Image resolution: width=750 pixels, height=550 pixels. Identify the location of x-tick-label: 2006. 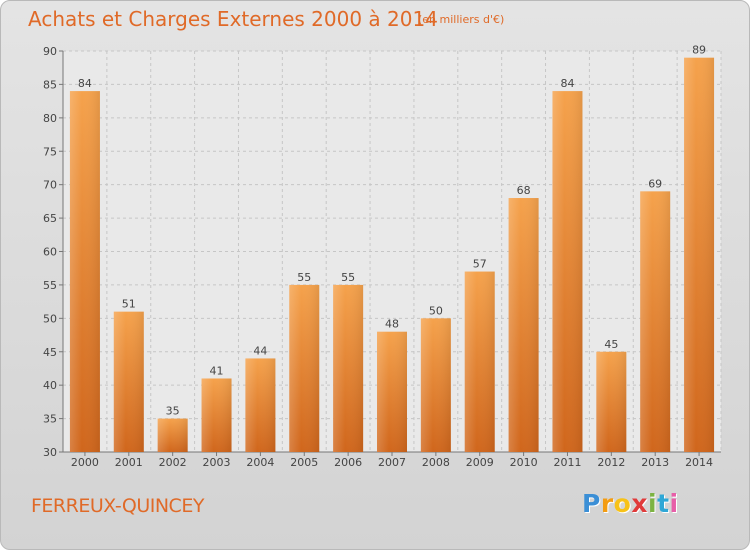
(348, 462).